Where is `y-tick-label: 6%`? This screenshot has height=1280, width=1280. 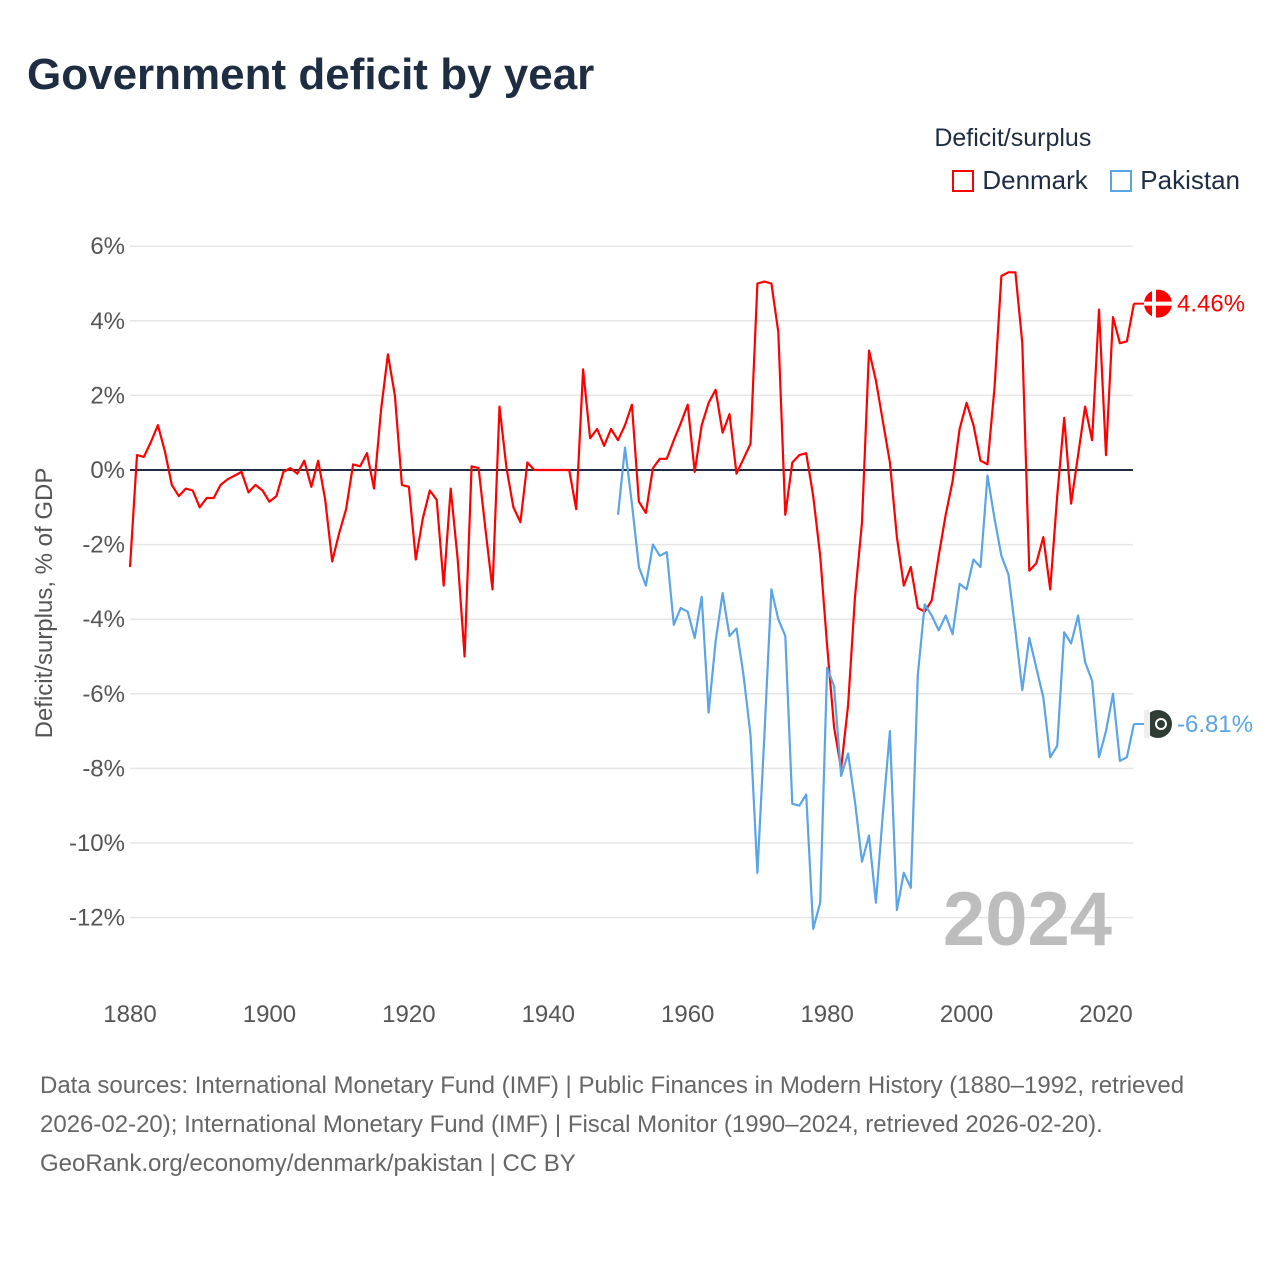
y-tick-label: 6% is located at coordinates (107, 246).